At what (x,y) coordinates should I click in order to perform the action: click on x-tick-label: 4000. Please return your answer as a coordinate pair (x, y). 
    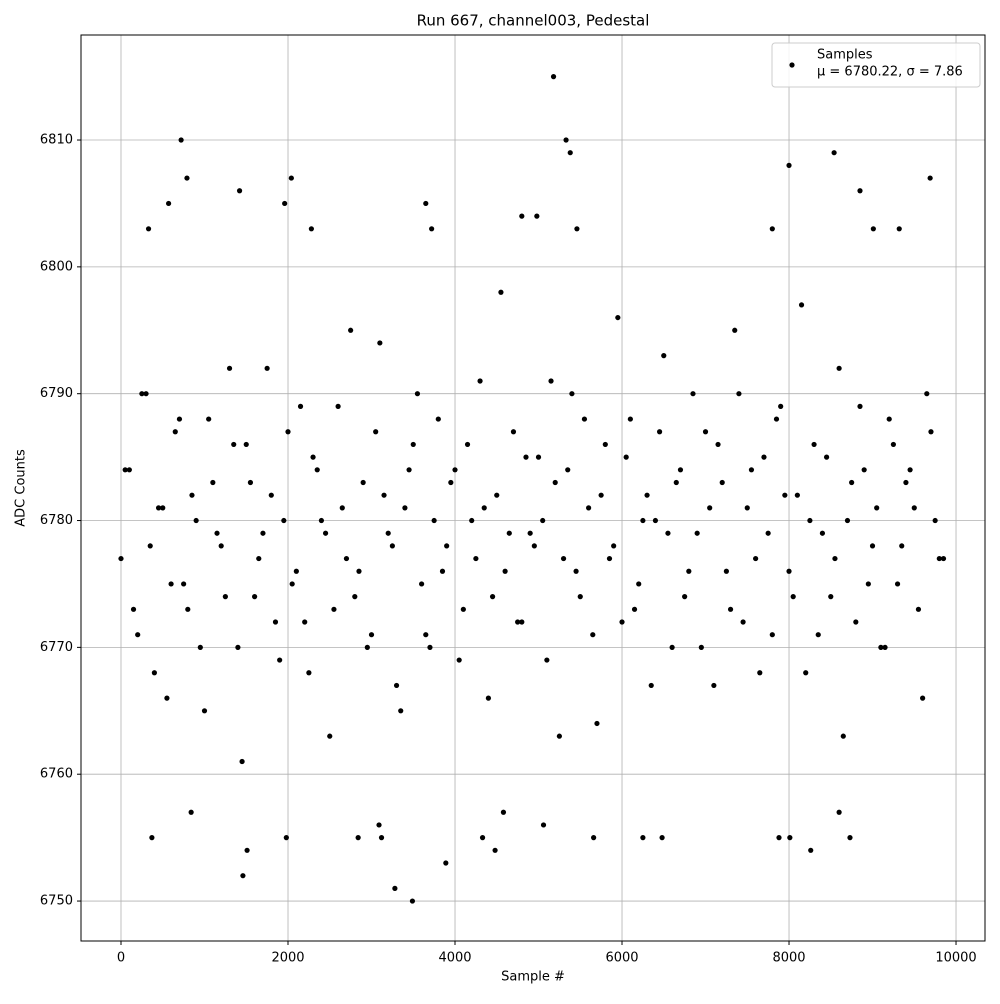
    Looking at the image, I should click on (454, 958).